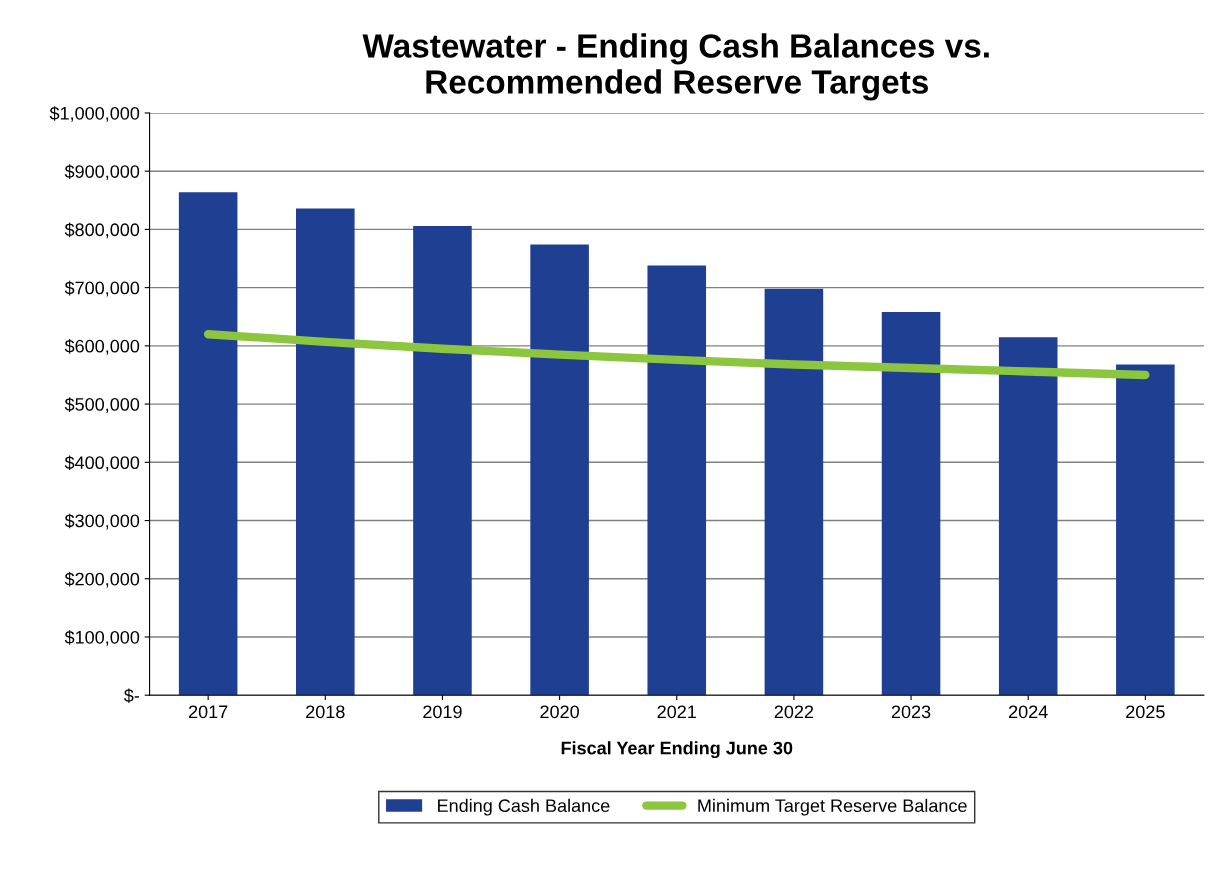 This screenshot has height=869, width=1226. Describe the element at coordinates (675, 67) in the screenshot. I see `chart-title: Wastewater - Ending Cash Balances vs. Recommended Reserve Targets` at that location.